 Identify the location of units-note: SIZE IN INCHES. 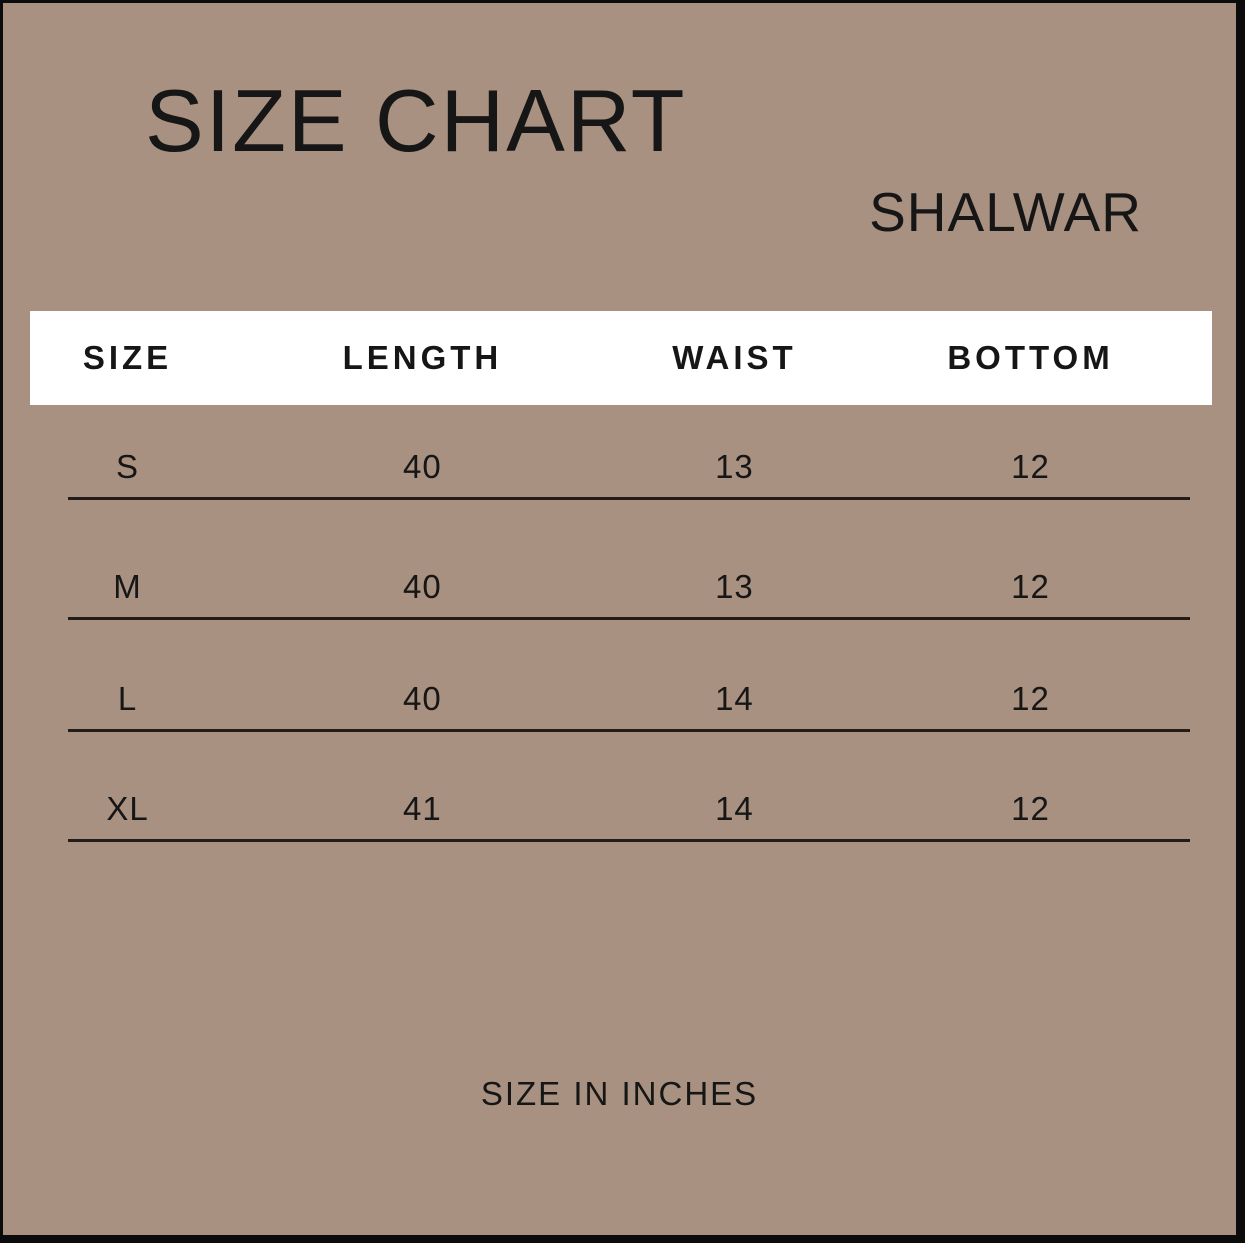
(619, 1093).